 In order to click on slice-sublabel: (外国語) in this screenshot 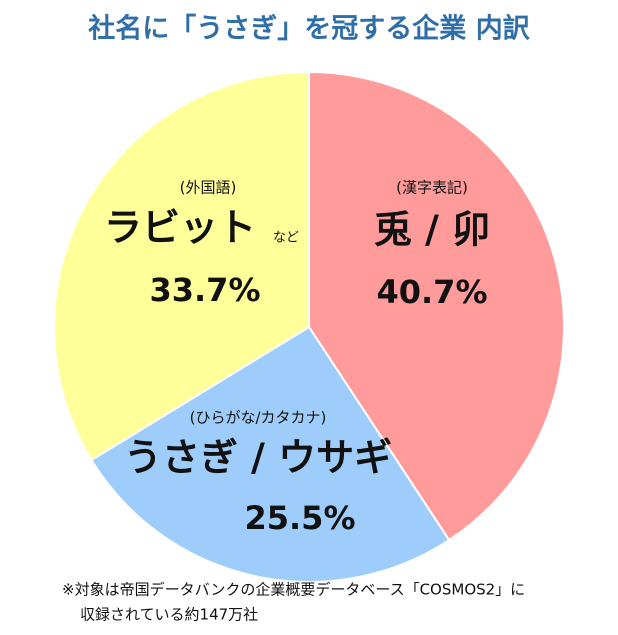, I will do `click(208, 188)`.